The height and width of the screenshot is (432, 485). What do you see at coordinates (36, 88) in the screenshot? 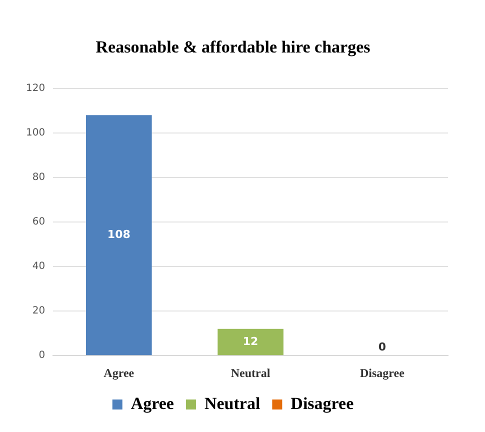
I see `y-tick-label: 120` at bounding box center [36, 88].